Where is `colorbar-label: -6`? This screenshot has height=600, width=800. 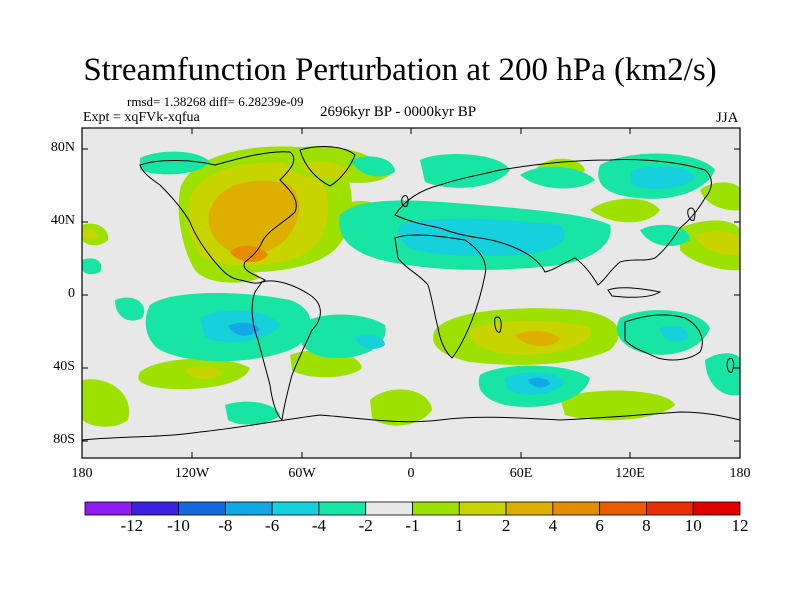 colorbar-label: -6 is located at coordinates (272, 525).